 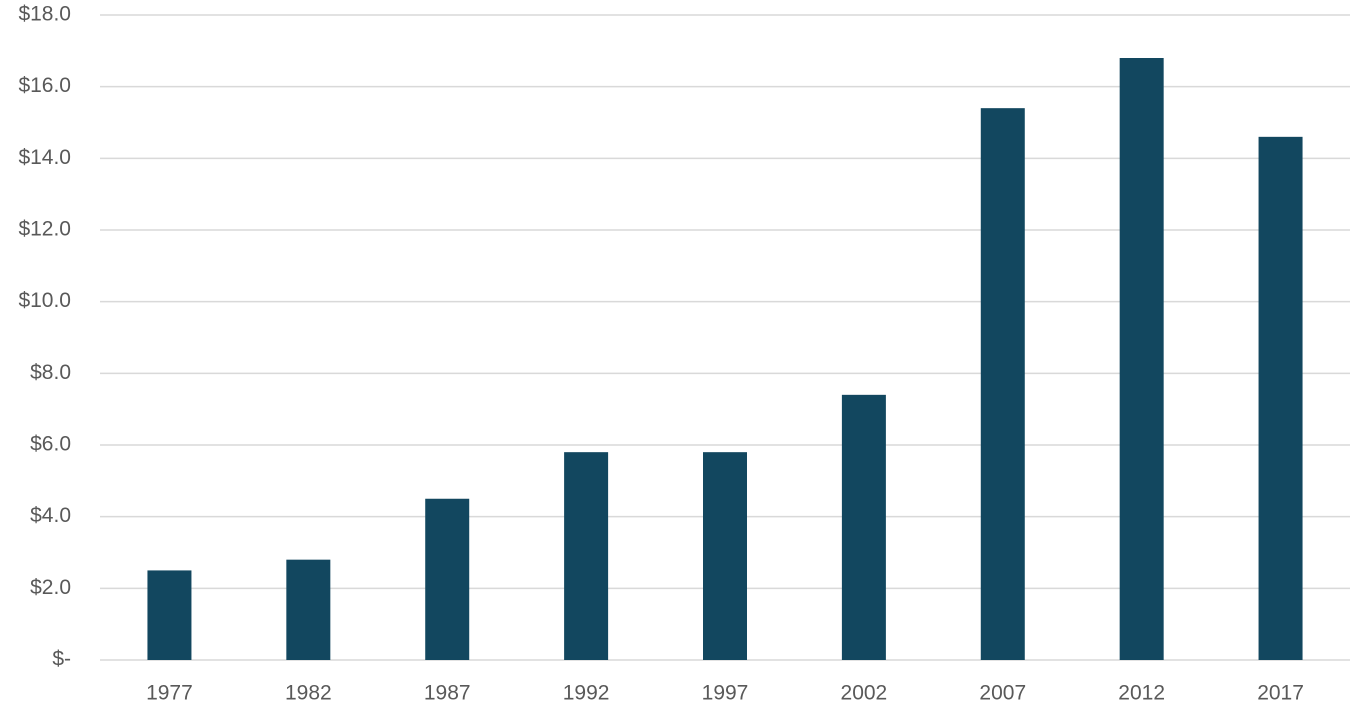 I want to click on x-tick-label: 2007, so click(x=1002, y=693).